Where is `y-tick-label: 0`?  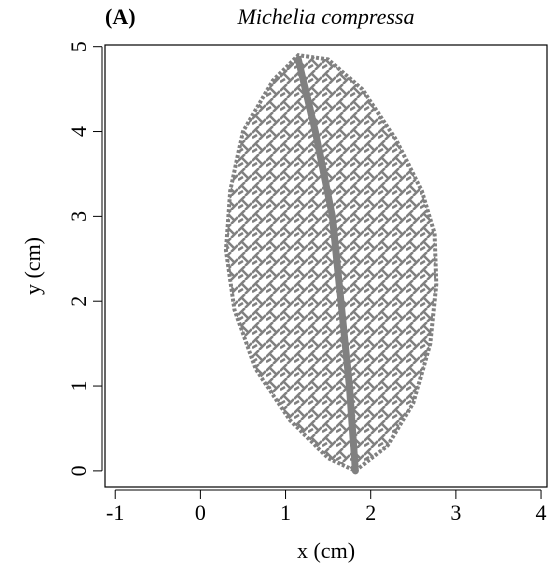
y-tick-label: 0 is located at coordinates (78, 470).